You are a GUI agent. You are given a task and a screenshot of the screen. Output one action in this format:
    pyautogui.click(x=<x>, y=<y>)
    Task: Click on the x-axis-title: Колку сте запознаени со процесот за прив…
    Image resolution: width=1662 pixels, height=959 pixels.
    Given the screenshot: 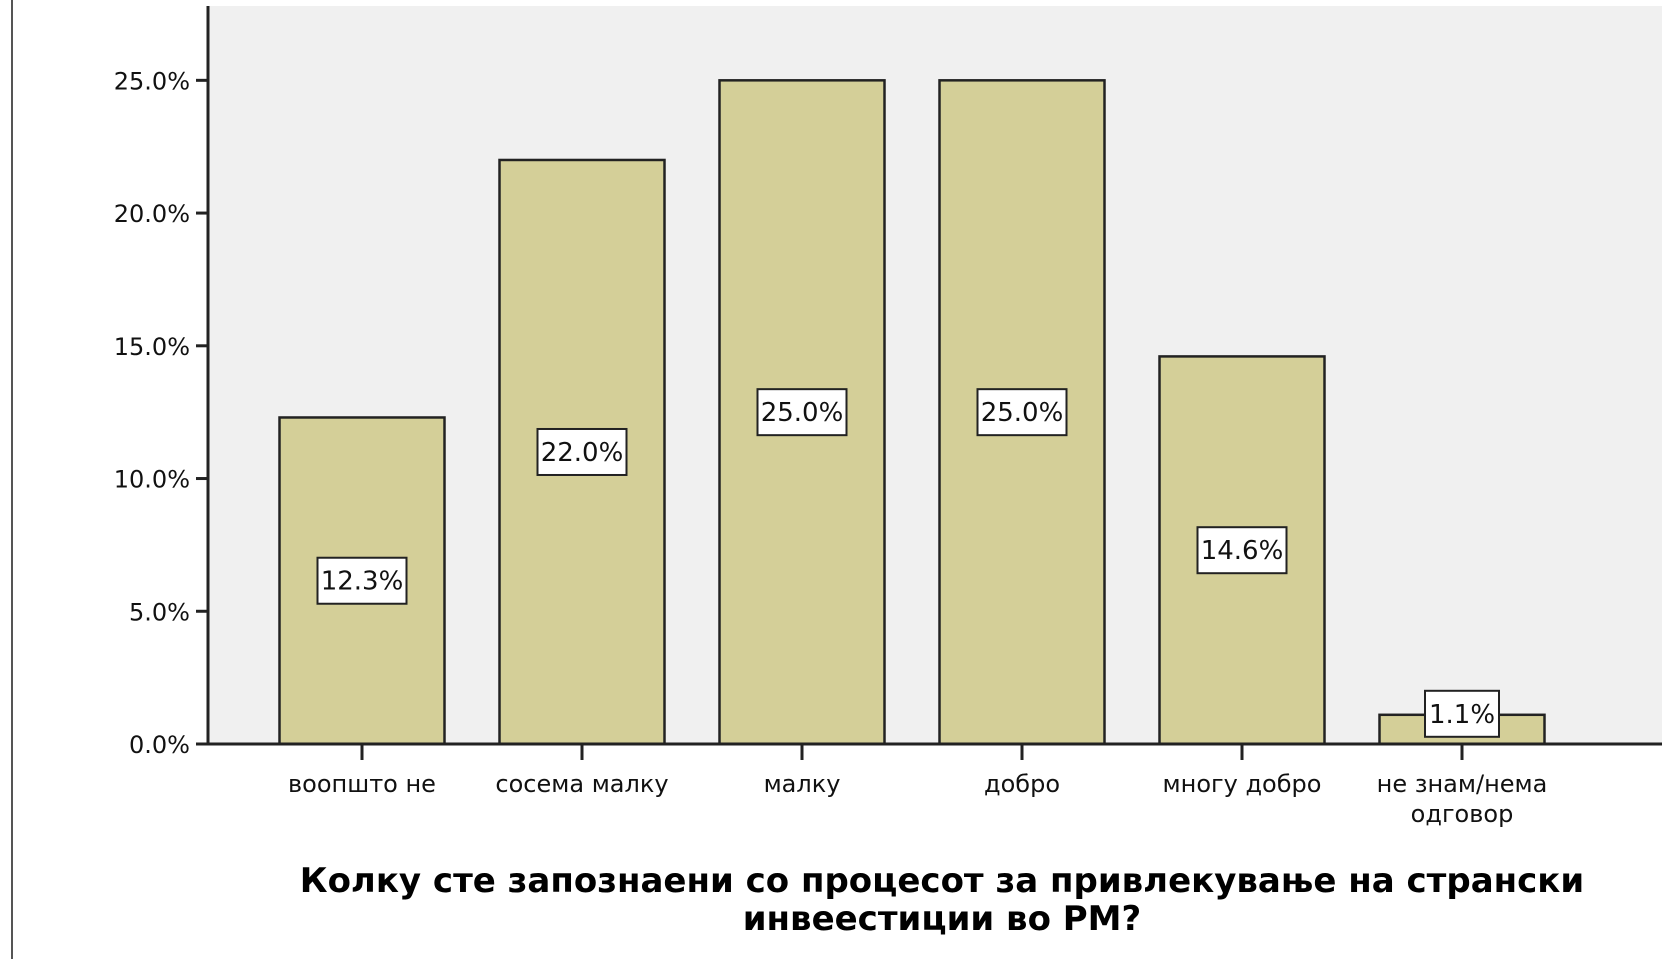 What is the action you would take?
    pyautogui.click(x=942, y=900)
    